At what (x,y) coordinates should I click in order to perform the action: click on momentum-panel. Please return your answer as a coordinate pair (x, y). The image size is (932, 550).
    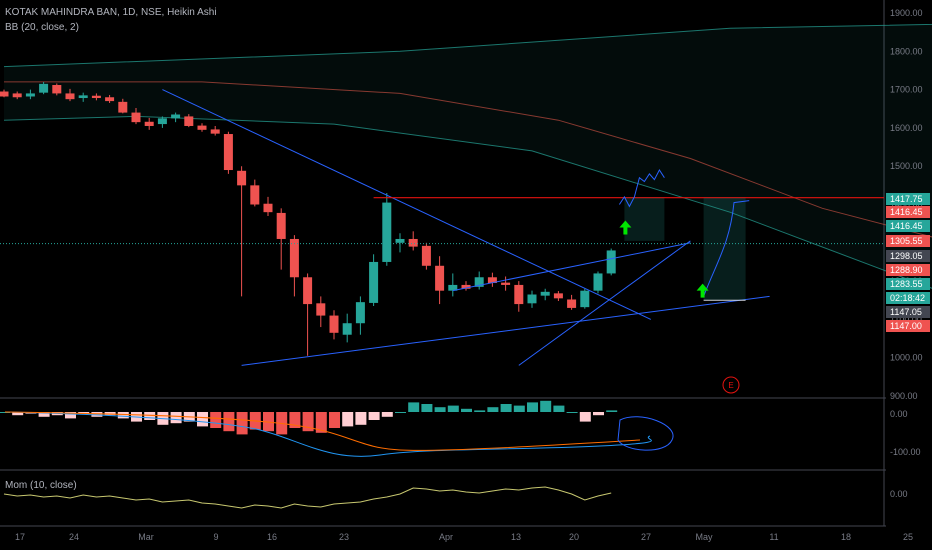
    Looking at the image, I should click on (307, 497).